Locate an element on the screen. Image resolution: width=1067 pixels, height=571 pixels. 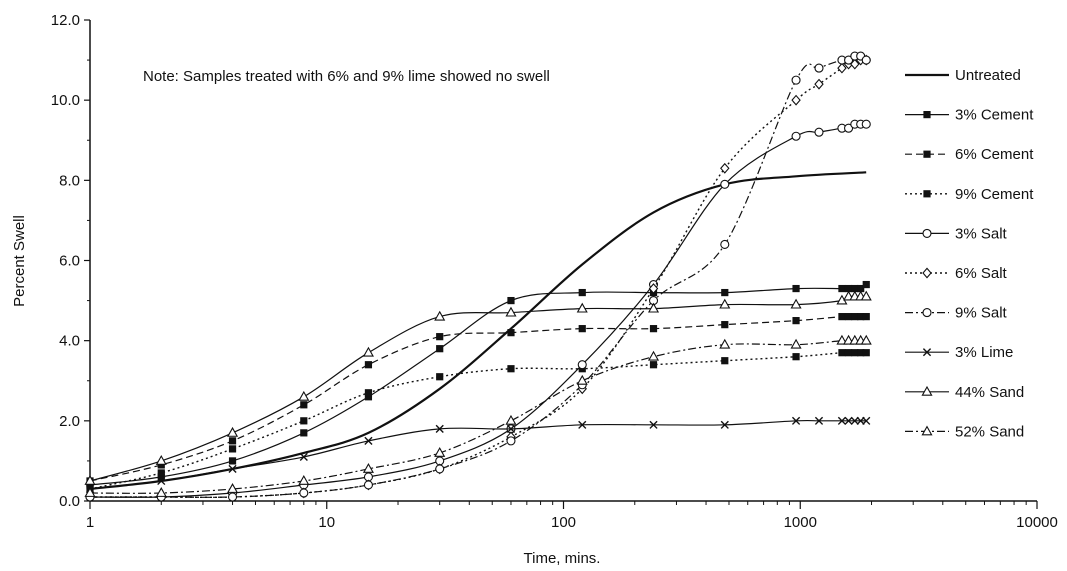
x-axis-label: Time, mins. is located at coordinates (562, 558).